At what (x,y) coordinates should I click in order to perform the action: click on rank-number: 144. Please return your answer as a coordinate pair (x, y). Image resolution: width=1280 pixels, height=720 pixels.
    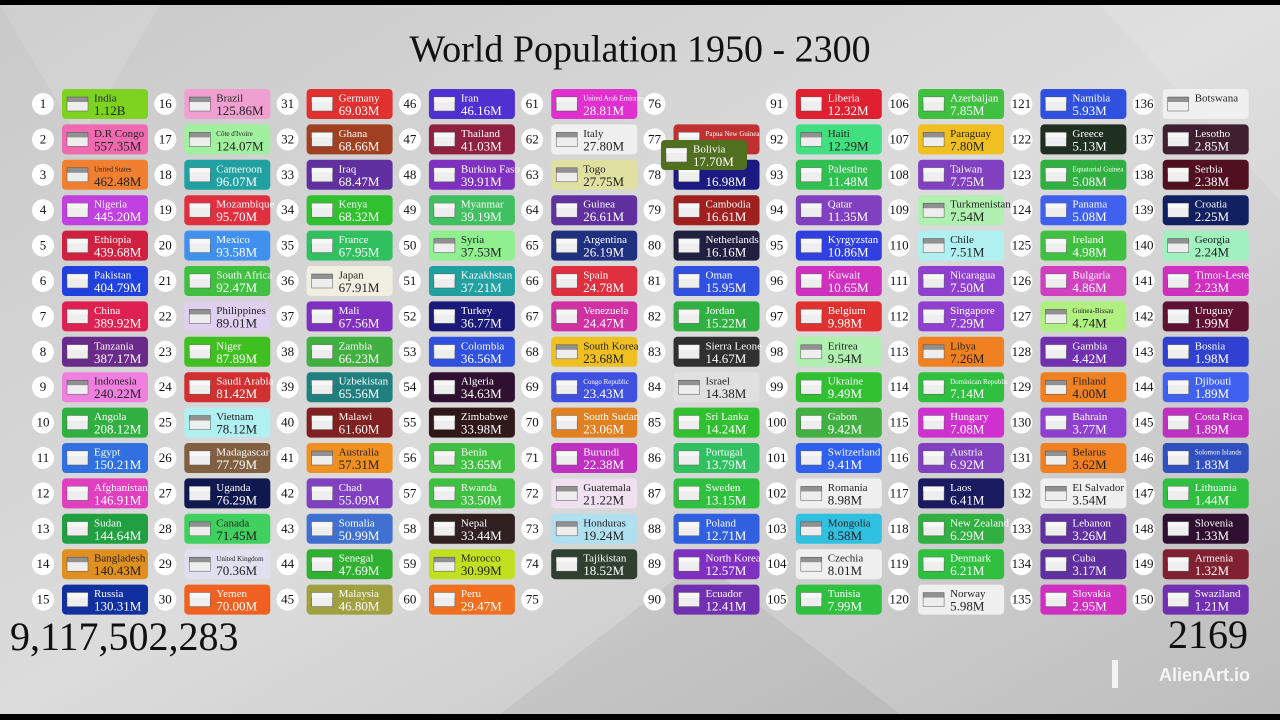
    Looking at the image, I should click on (1144, 386).